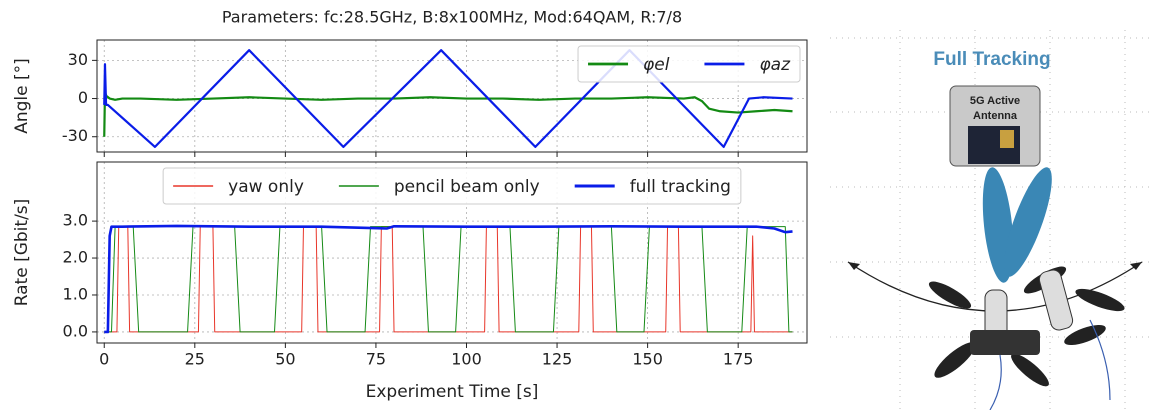  I want to click on y-axis-label: Angle [°], so click(22, 96).